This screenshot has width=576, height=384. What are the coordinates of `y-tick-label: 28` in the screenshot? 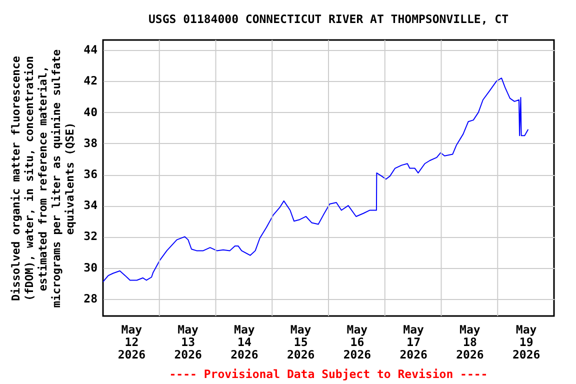 It's located at (91, 298).